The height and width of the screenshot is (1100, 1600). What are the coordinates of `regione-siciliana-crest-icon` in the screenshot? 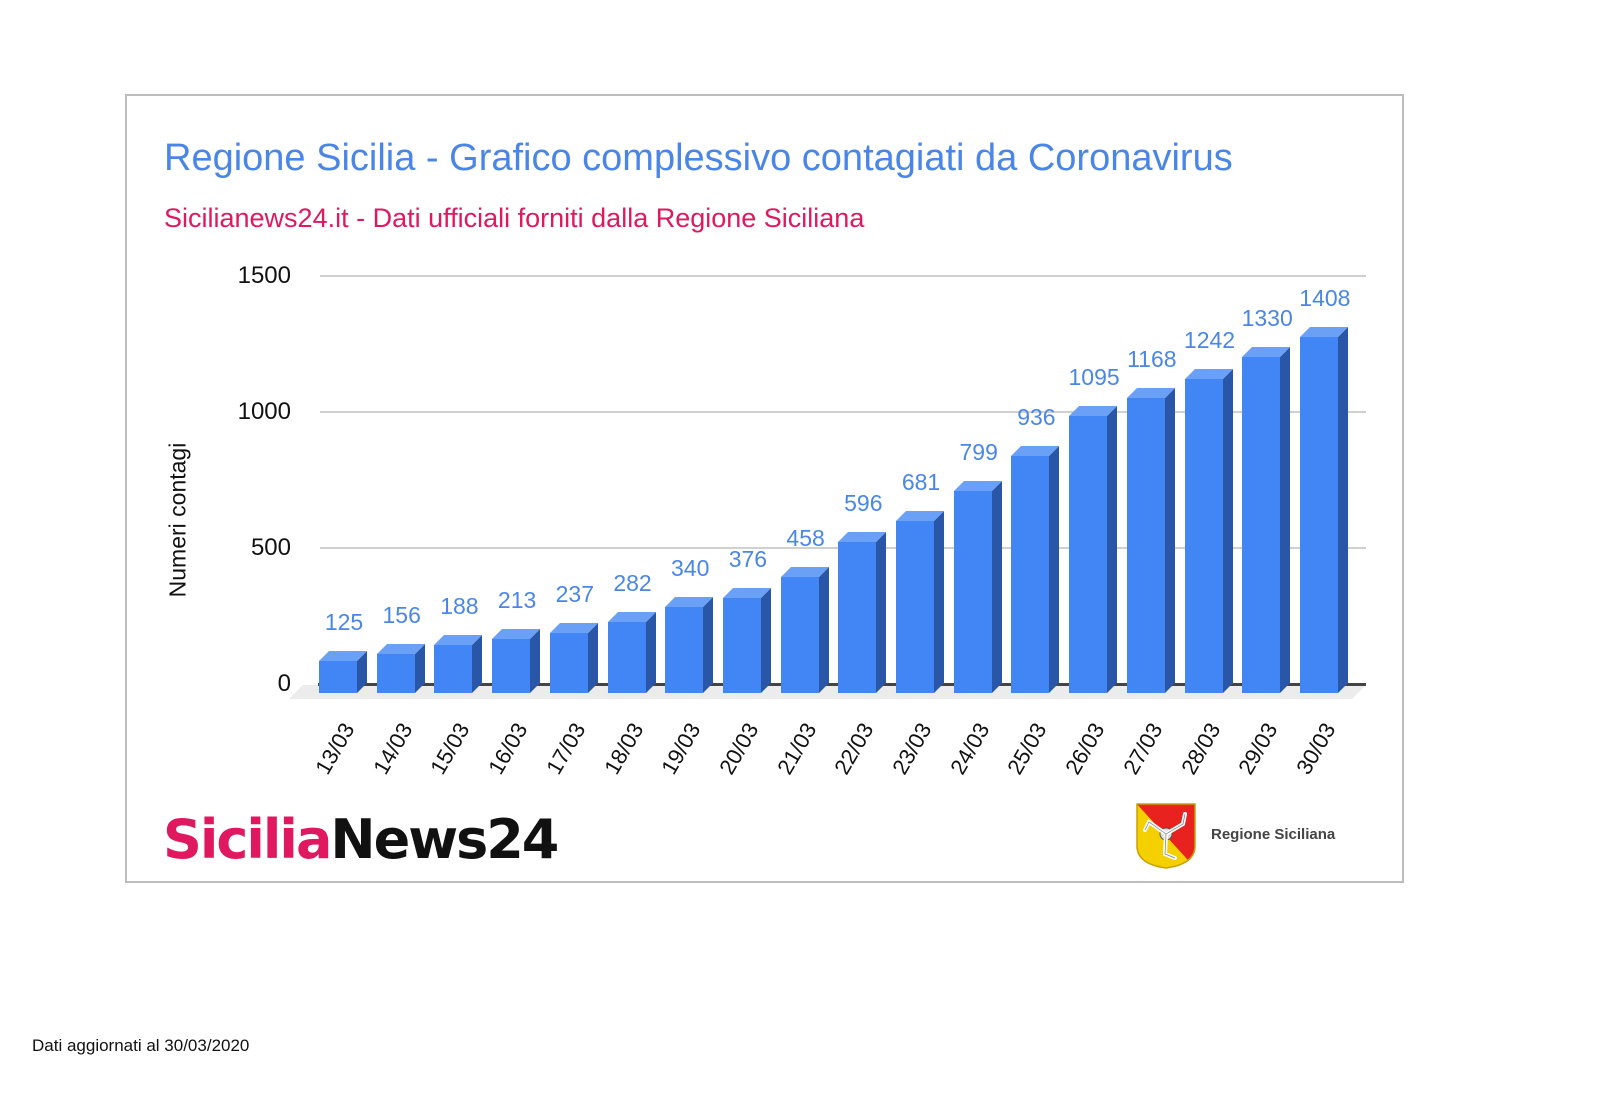 It's located at (1166, 836).